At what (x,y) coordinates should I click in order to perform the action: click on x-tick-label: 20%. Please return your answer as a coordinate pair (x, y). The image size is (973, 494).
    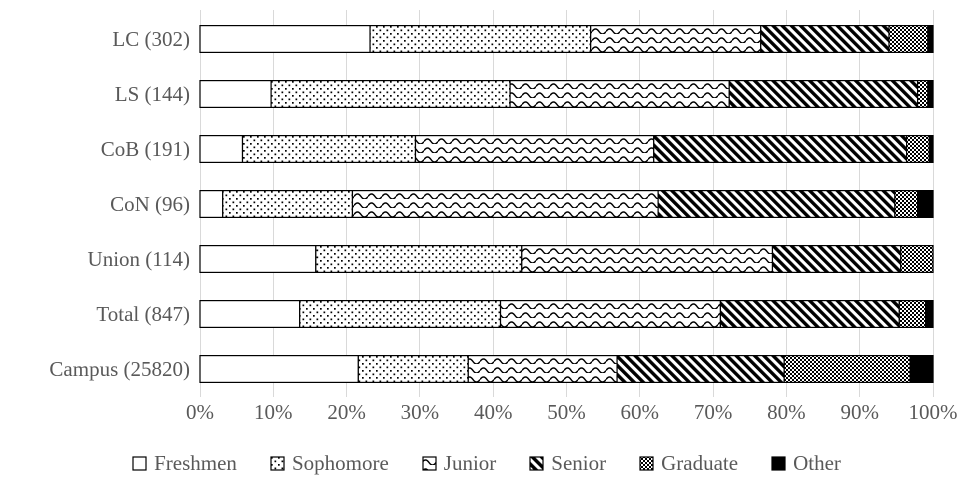
    Looking at the image, I should click on (346, 412).